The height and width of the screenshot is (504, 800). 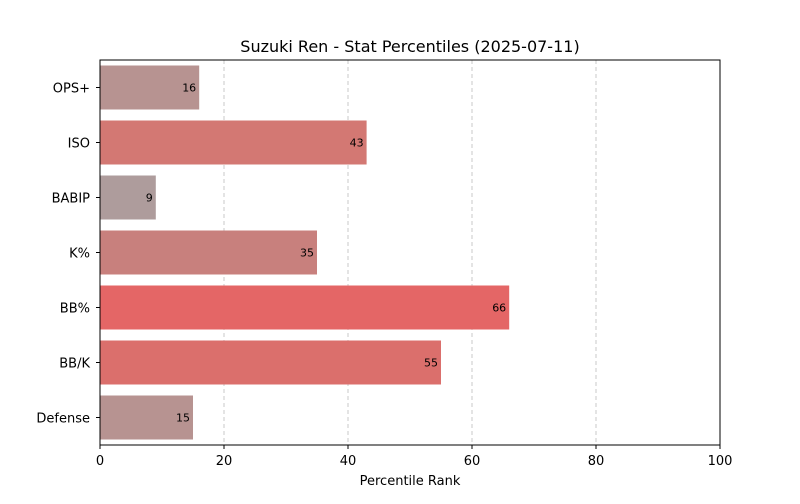 What do you see at coordinates (149, 198) in the screenshot?
I see `bar-value-label: 9` at bounding box center [149, 198].